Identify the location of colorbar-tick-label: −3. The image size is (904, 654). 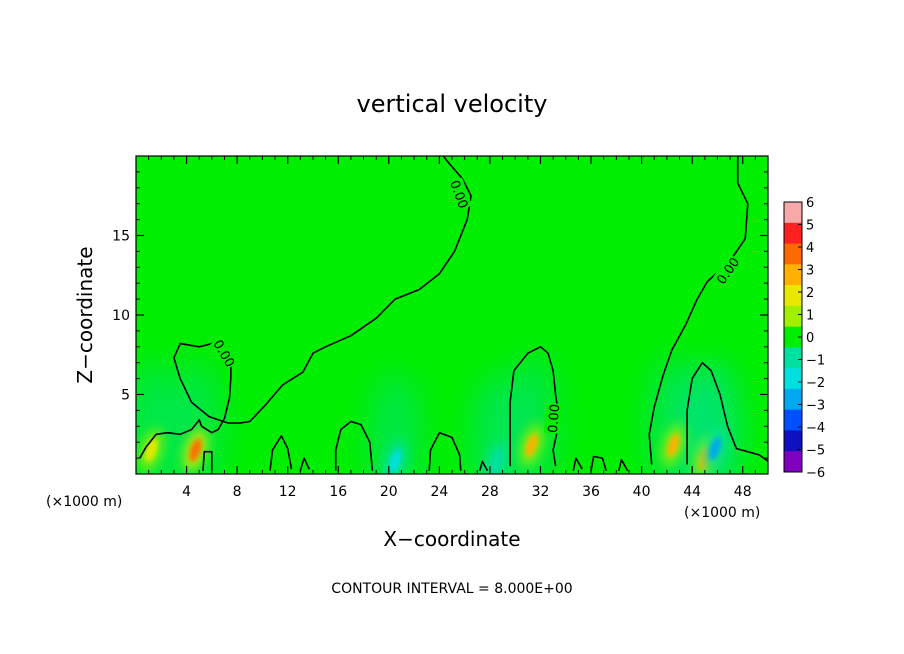
(815, 406).